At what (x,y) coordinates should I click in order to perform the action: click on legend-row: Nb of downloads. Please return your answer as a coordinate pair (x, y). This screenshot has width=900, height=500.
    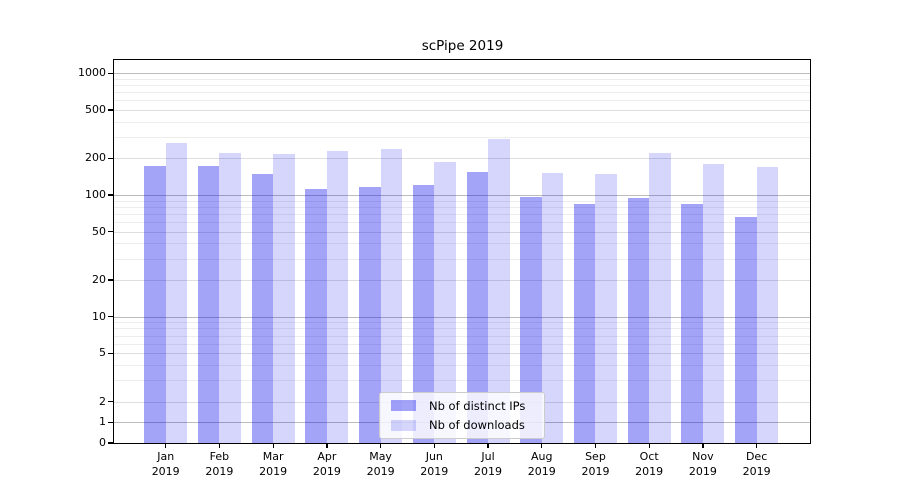
    Looking at the image, I should click on (462, 425).